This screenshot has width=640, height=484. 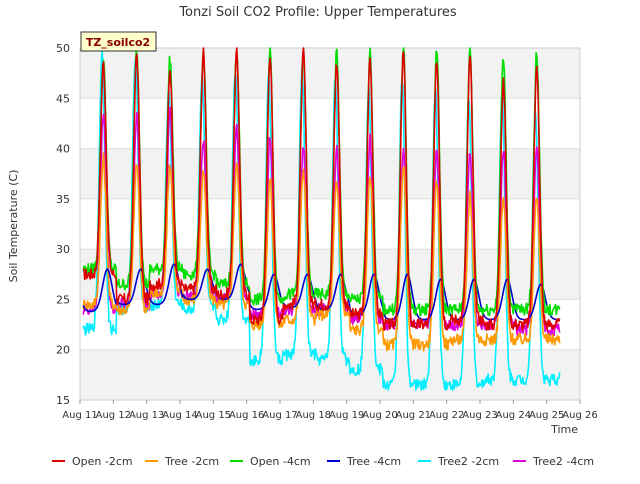 What do you see at coordinates (446, 415) in the screenshot?
I see `x-tick-label: Aug 22` at bounding box center [446, 415].